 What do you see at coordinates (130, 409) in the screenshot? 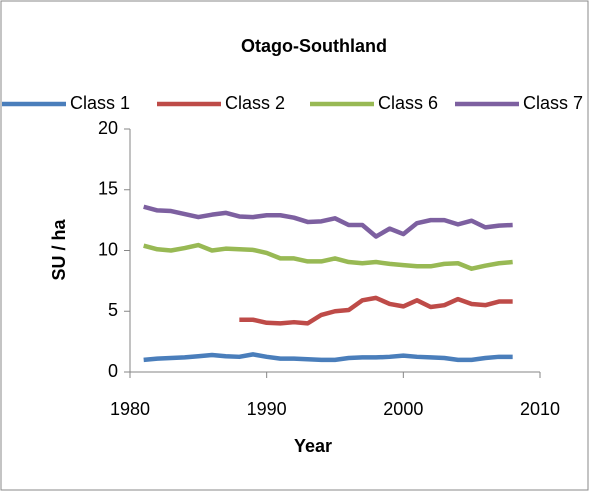
I see `x-tick-label: 1980` at bounding box center [130, 409].